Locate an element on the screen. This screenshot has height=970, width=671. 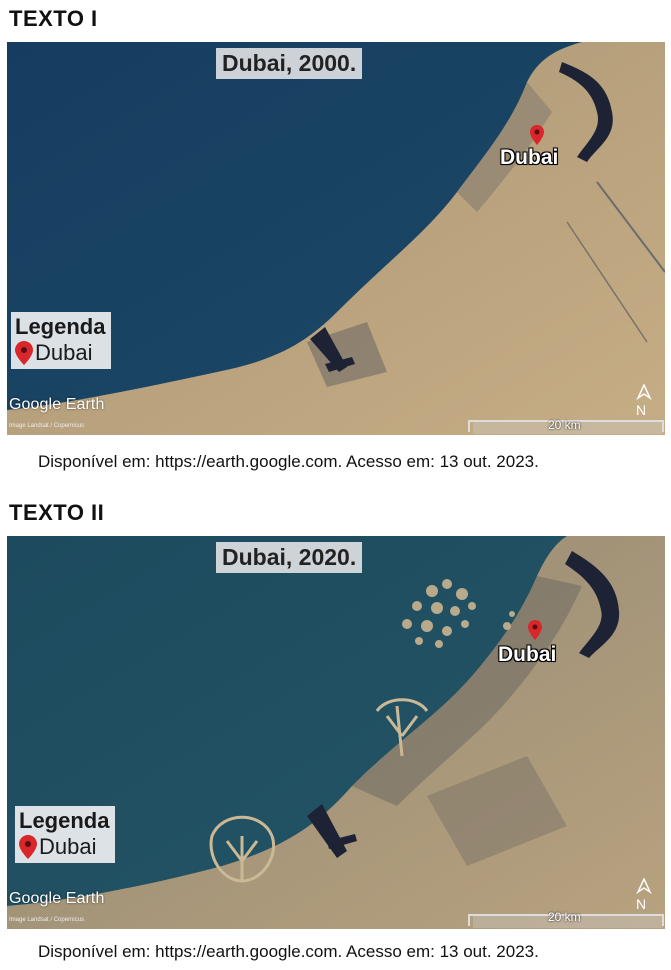
section-heading-texto-1: TEXTO I is located at coordinates (53, 18).